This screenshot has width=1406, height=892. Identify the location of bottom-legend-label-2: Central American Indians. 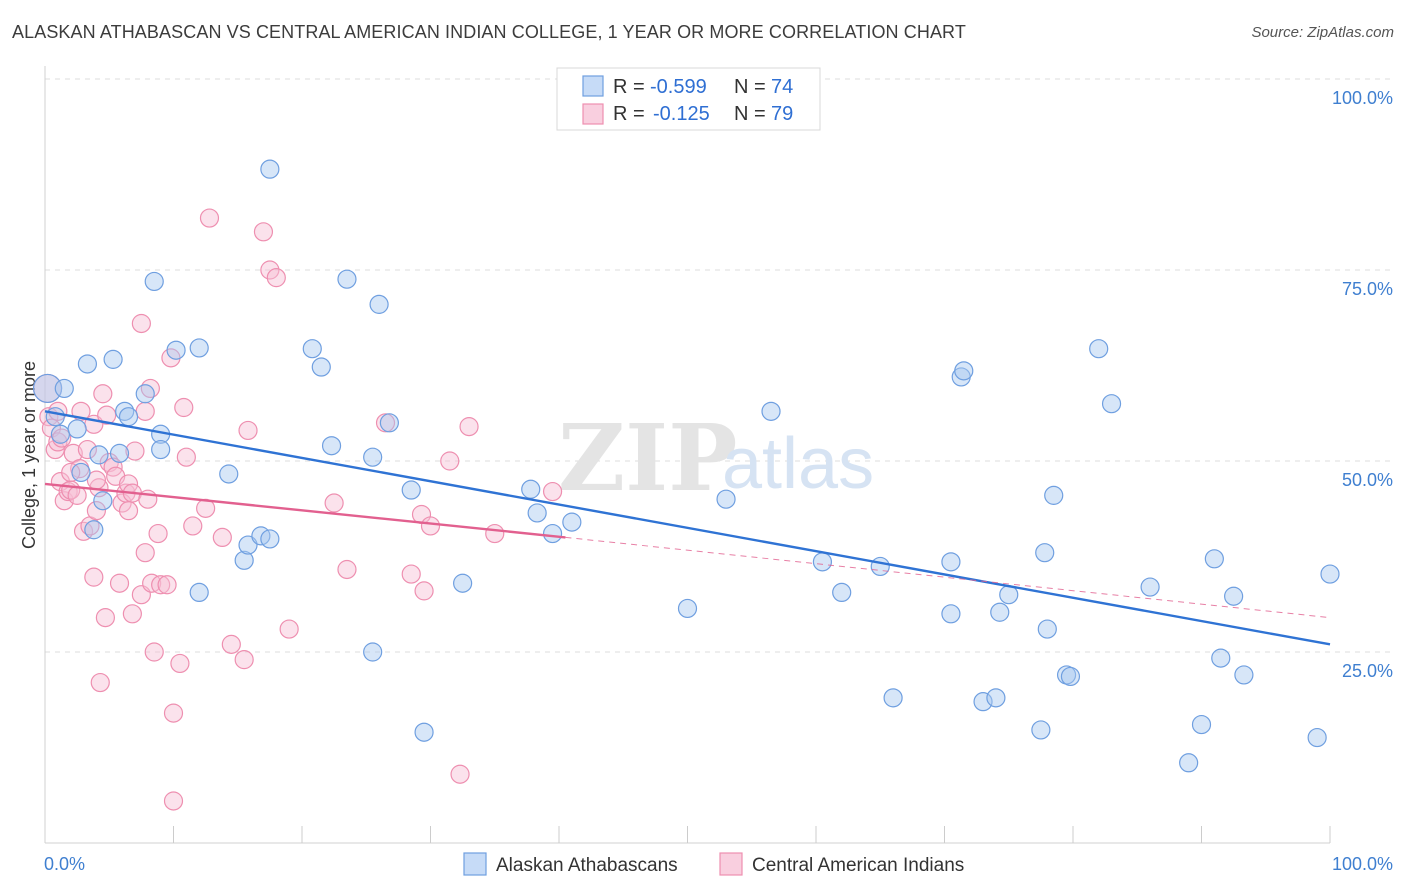
(858, 865).